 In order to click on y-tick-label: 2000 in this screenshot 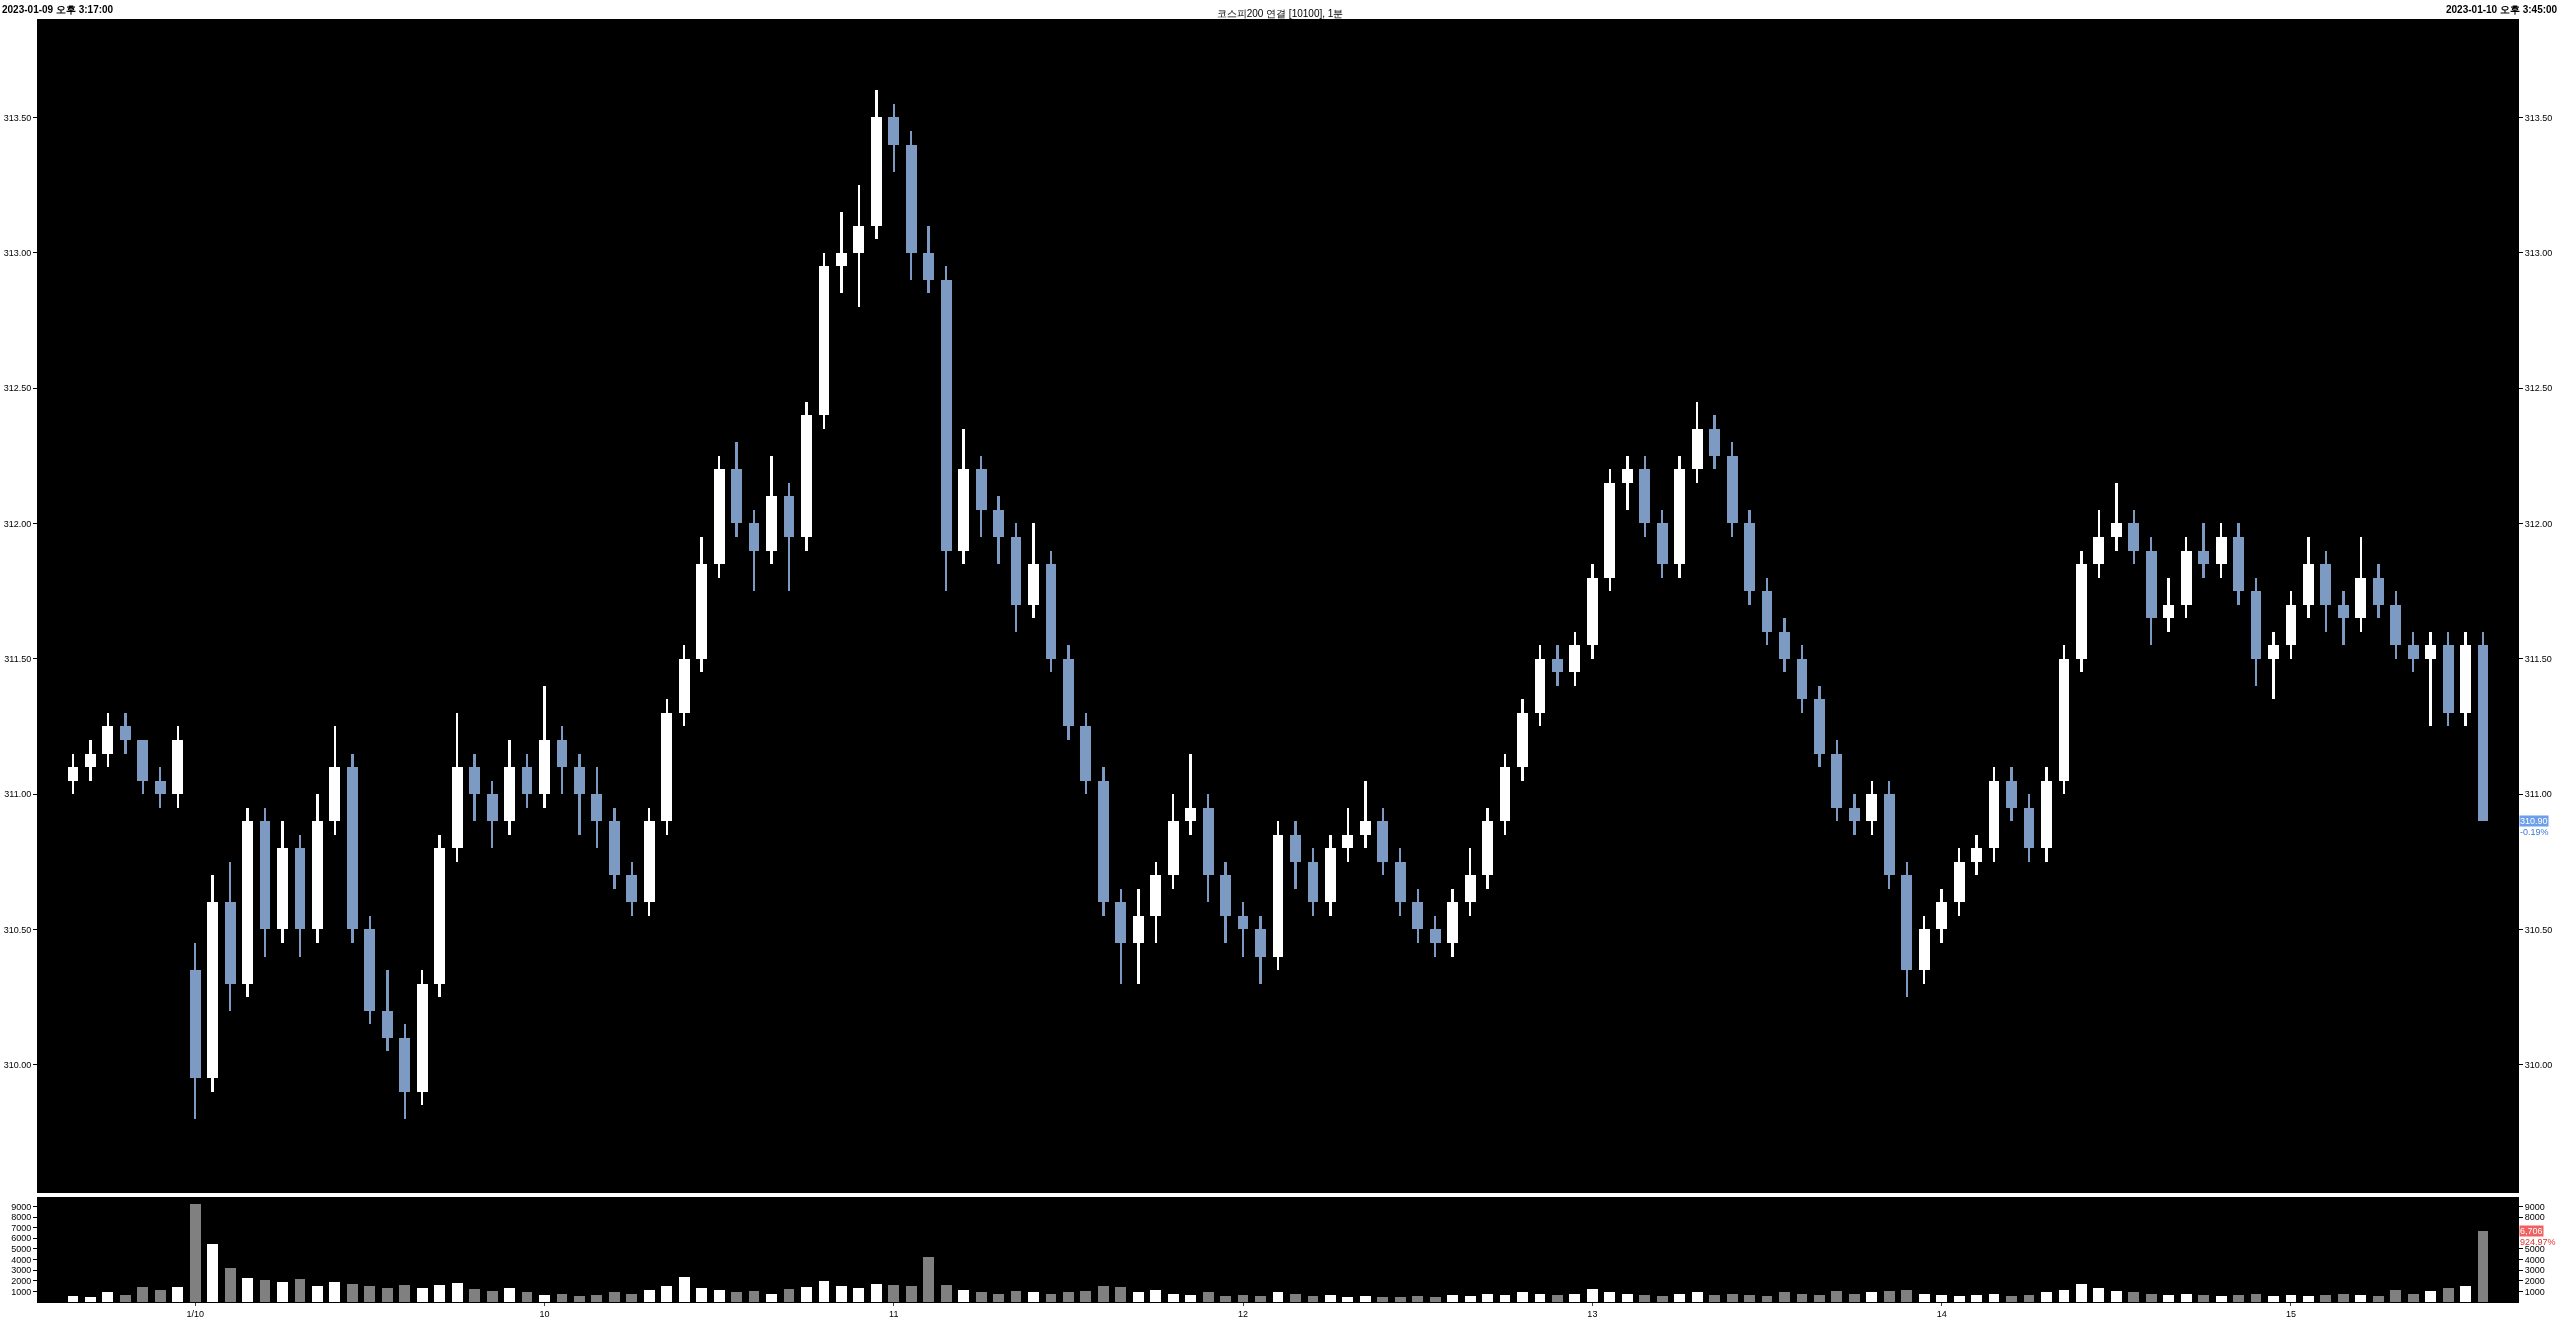, I will do `click(21, 1280)`.